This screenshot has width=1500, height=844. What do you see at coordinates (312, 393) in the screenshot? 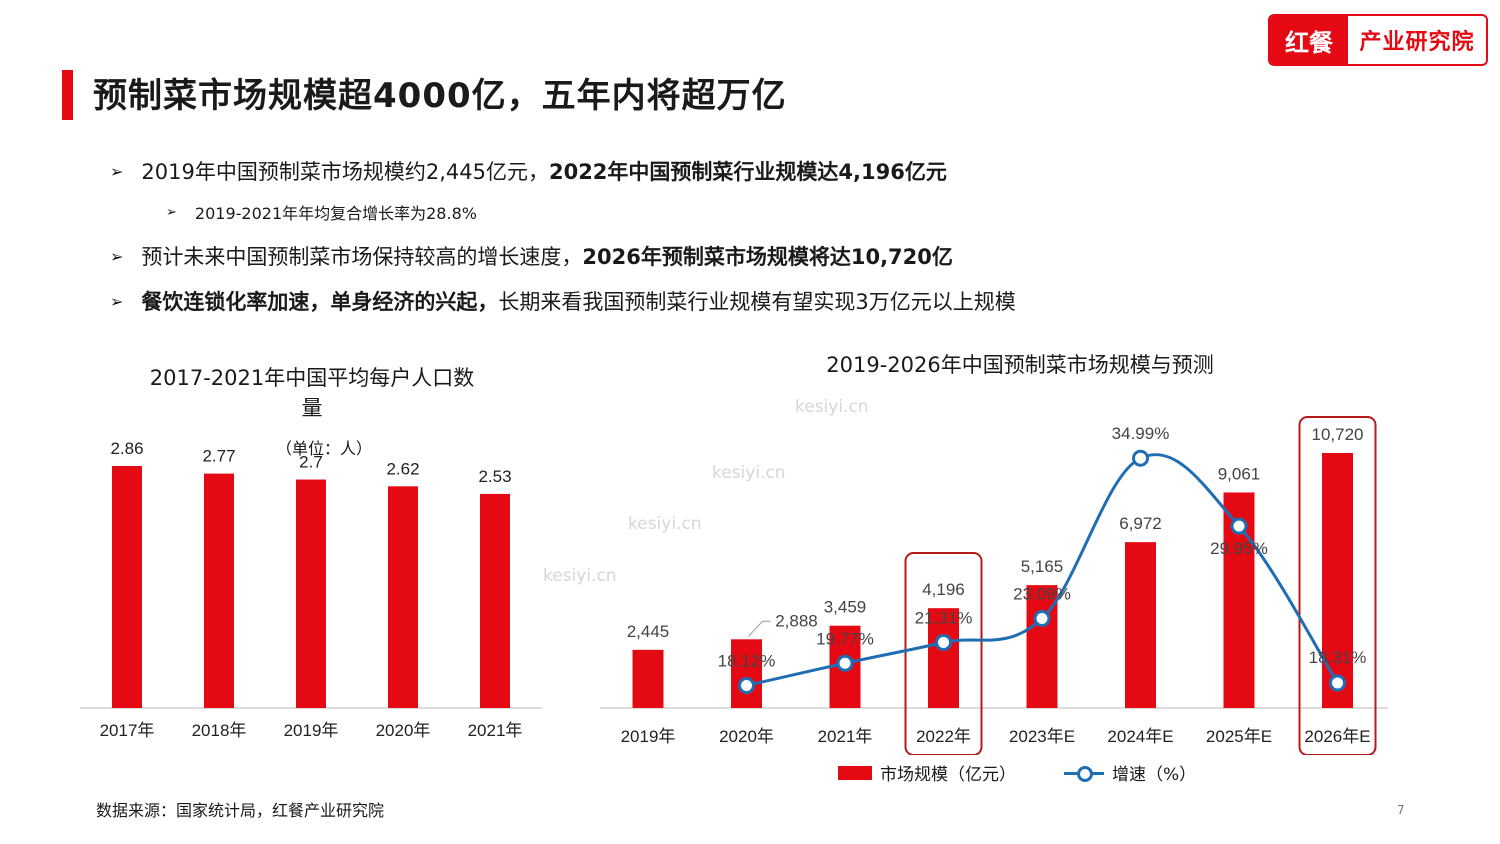
I see `left-chart-title: 2017-2021年中国平均每户人口数 量` at bounding box center [312, 393].